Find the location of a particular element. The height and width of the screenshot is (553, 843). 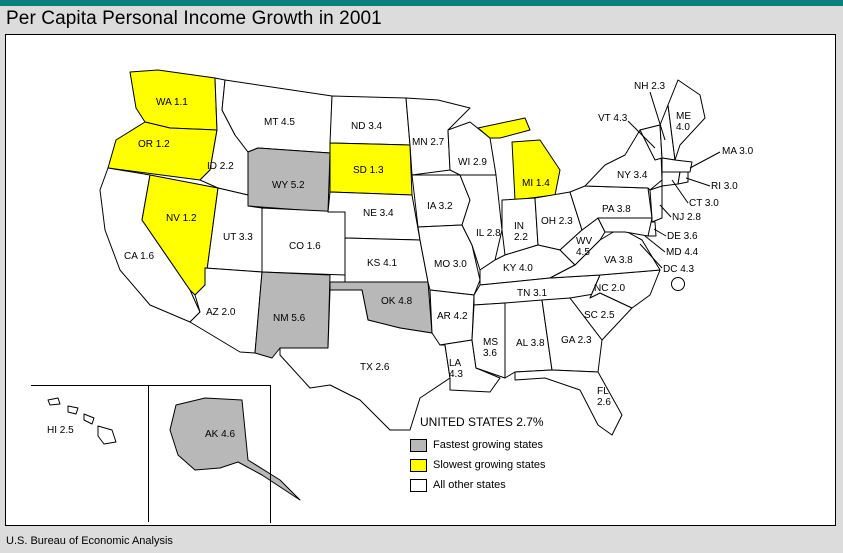

state-label-mt: MT 4.5 is located at coordinates (279, 122).